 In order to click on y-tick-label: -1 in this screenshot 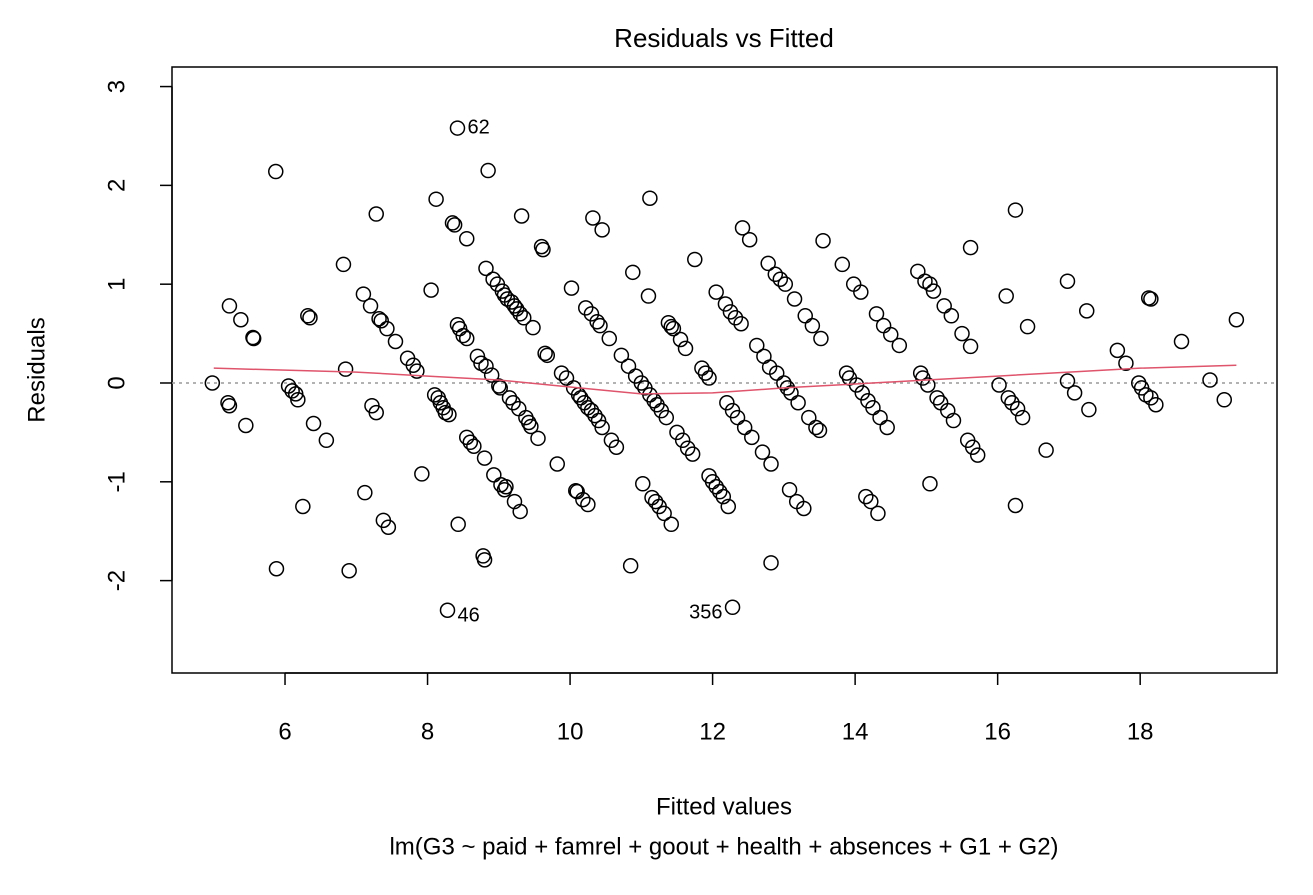, I will do `click(116, 481)`.